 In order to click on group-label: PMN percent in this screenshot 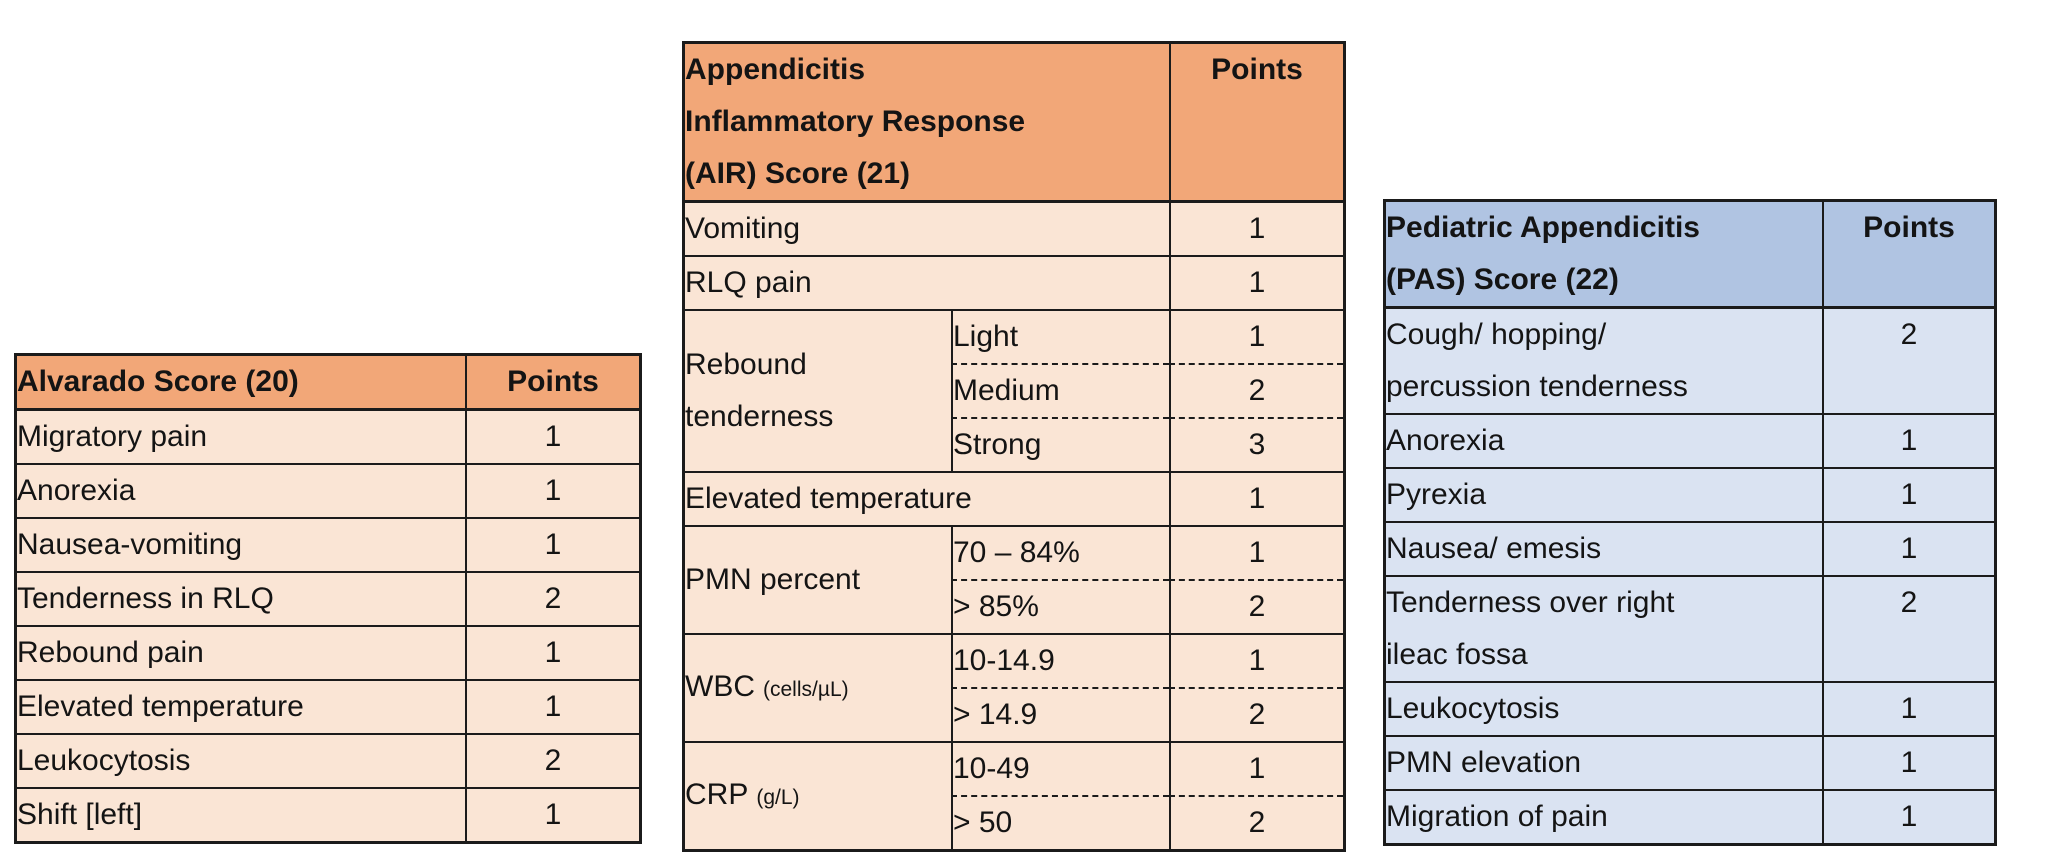, I will do `click(818, 579)`.